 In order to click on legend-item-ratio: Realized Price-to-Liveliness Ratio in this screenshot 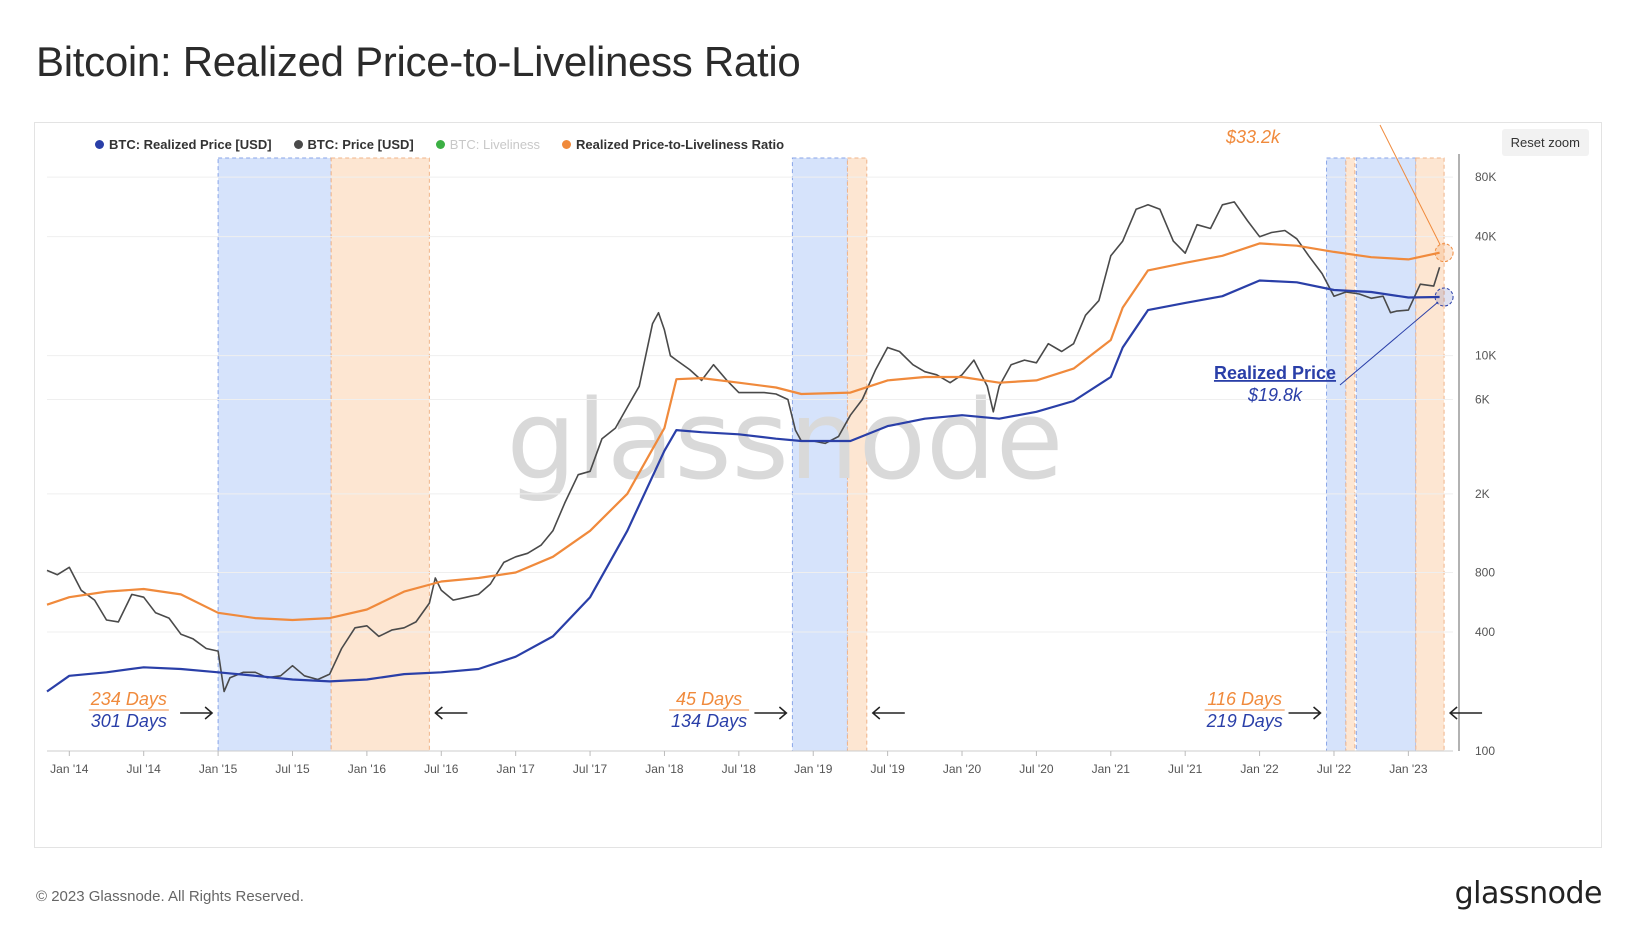, I will do `click(673, 144)`.